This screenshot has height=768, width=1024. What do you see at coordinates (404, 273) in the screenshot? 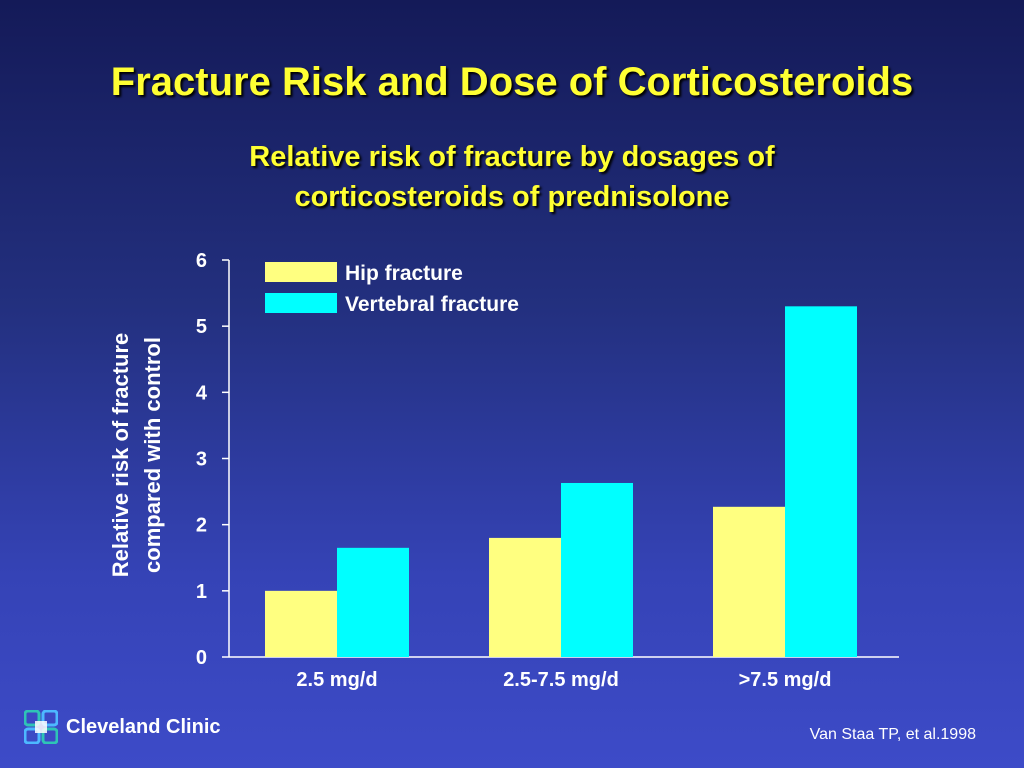
I see `legend-label: Hip fracture` at bounding box center [404, 273].